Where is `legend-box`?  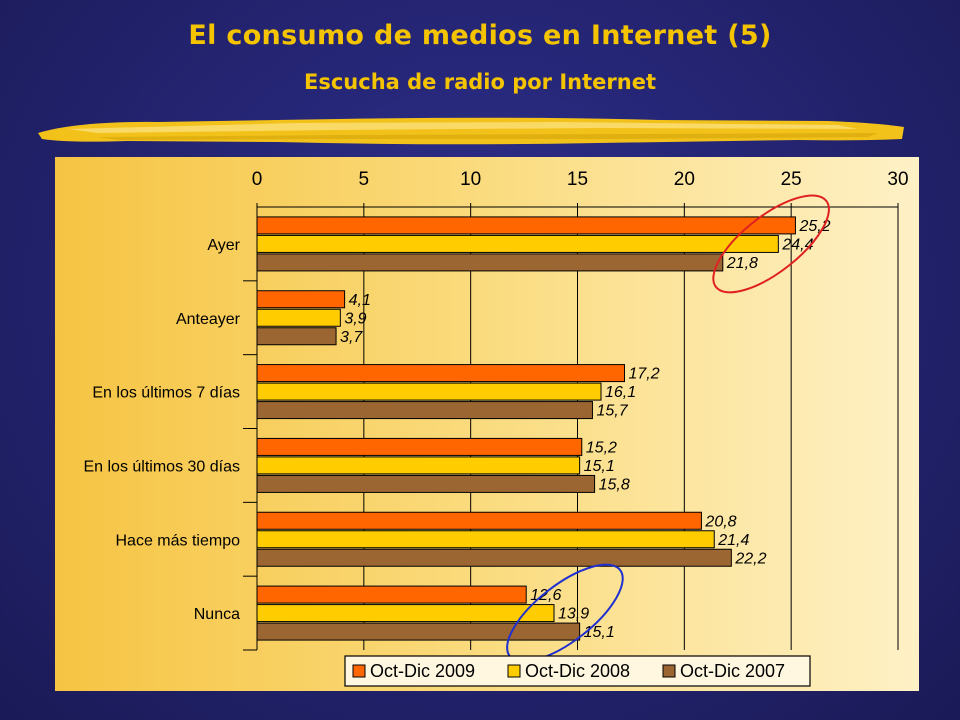 legend-box is located at coordinates (577, 671).